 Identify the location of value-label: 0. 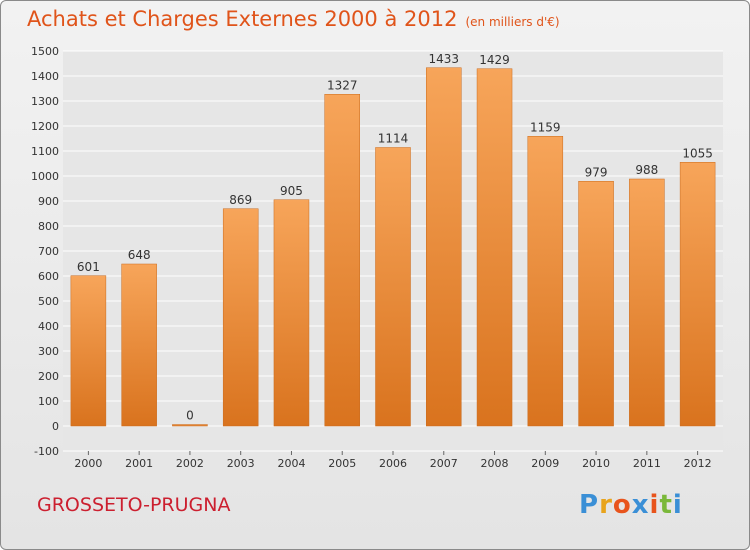
(190, 416).